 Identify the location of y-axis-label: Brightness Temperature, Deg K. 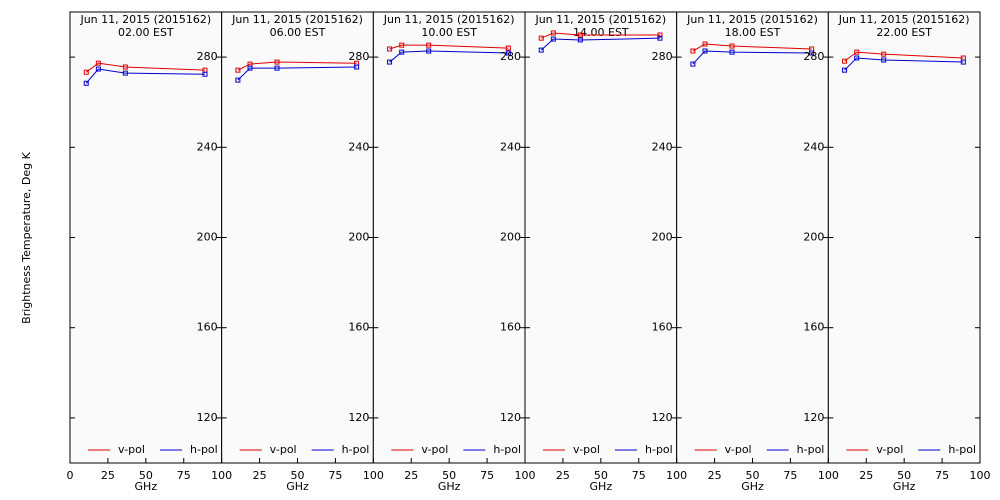
(26, 237).